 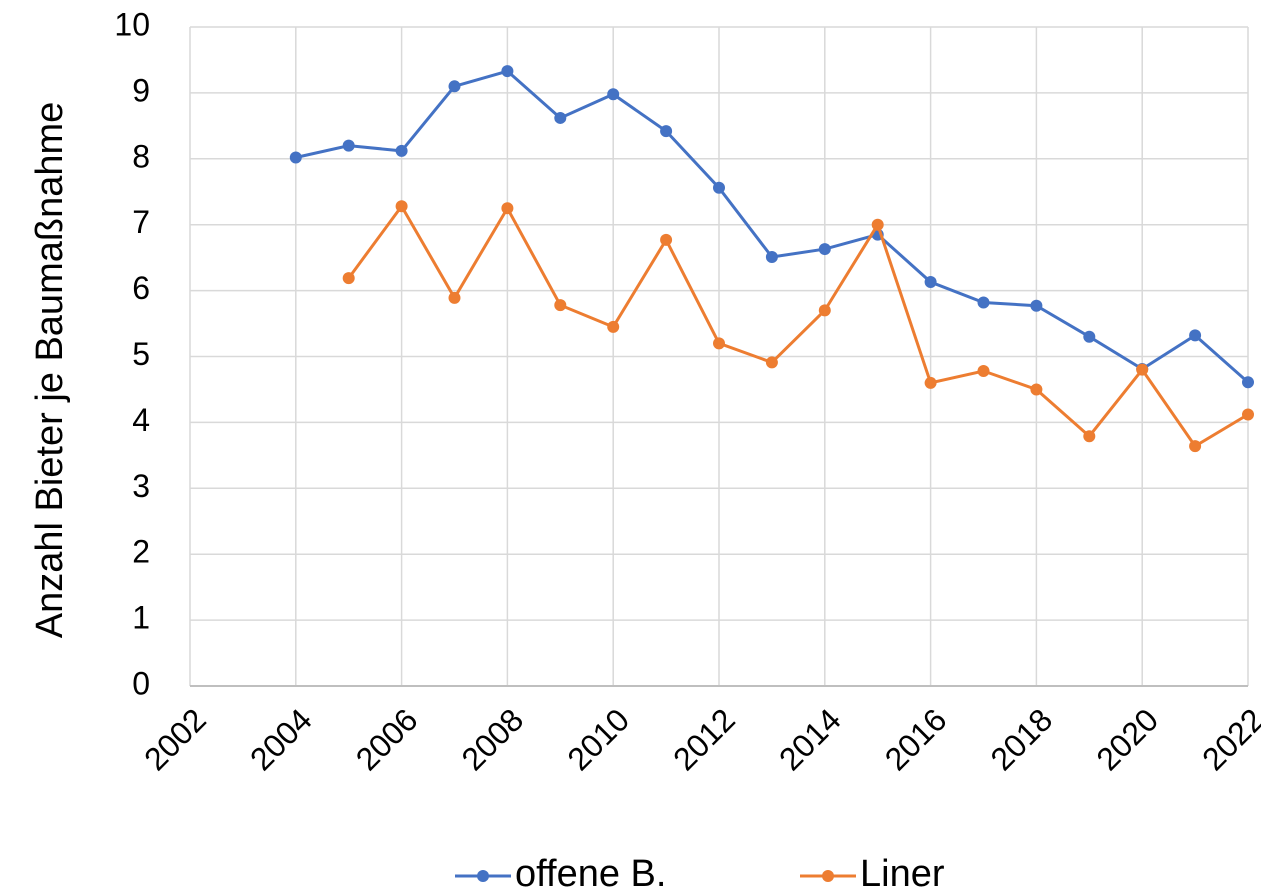 What do you see at coordinates (598, 739) in the screenshot?
I see `x-tick-label: 2010` at bounding box center [598, 739].